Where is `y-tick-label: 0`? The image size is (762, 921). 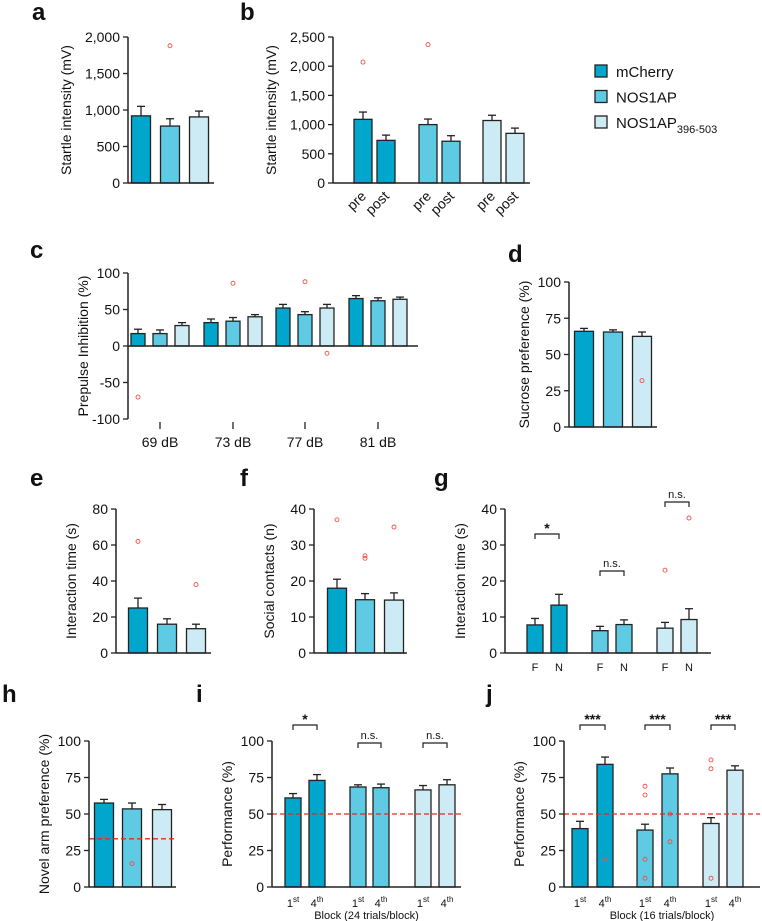
y-tick-label: 0 is located at coordinates (104, 653).